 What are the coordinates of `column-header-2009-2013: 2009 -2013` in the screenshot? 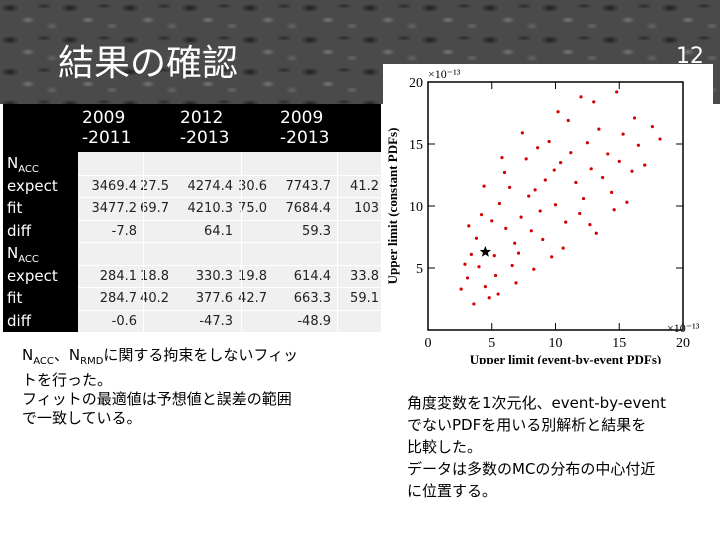 It's located at (305, 128).